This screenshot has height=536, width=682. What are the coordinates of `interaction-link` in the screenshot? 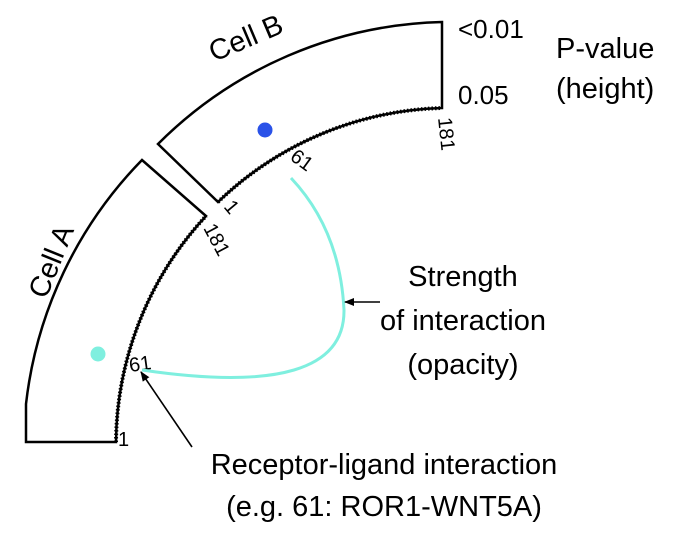 It's located at (243, 277).